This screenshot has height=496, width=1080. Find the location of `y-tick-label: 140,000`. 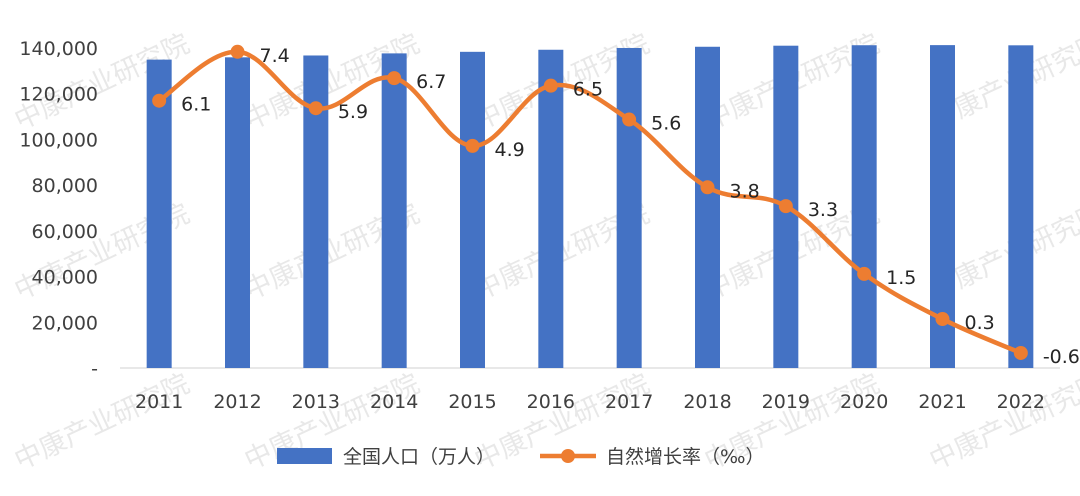

y-tick-label: 140,000 is located at coordinates (58, 49).